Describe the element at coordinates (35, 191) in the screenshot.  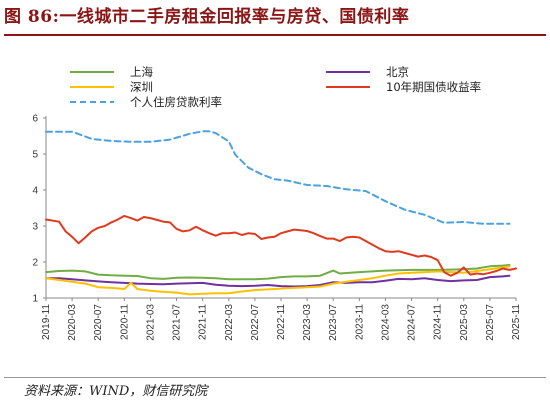
I see `y-tick-label: 4` at that location.